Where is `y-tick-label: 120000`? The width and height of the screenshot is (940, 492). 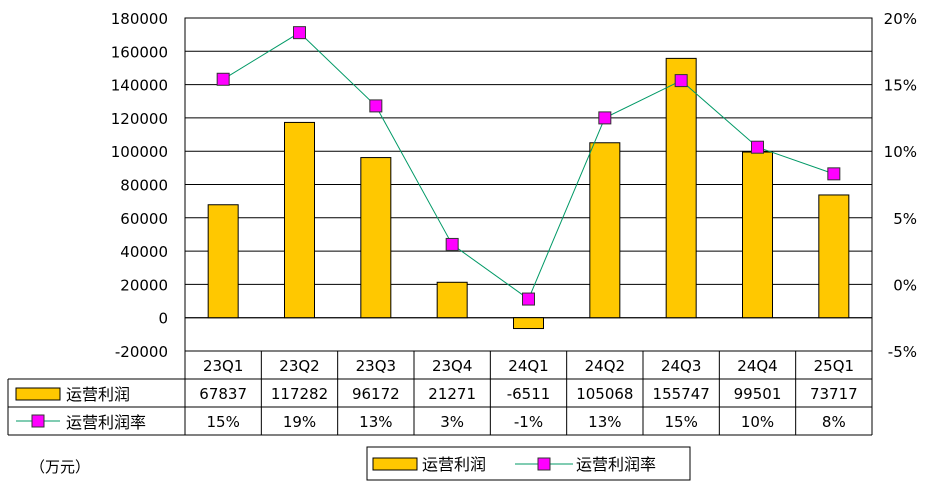
y-tick-label: 120000 is located at coordinates (139, 119).